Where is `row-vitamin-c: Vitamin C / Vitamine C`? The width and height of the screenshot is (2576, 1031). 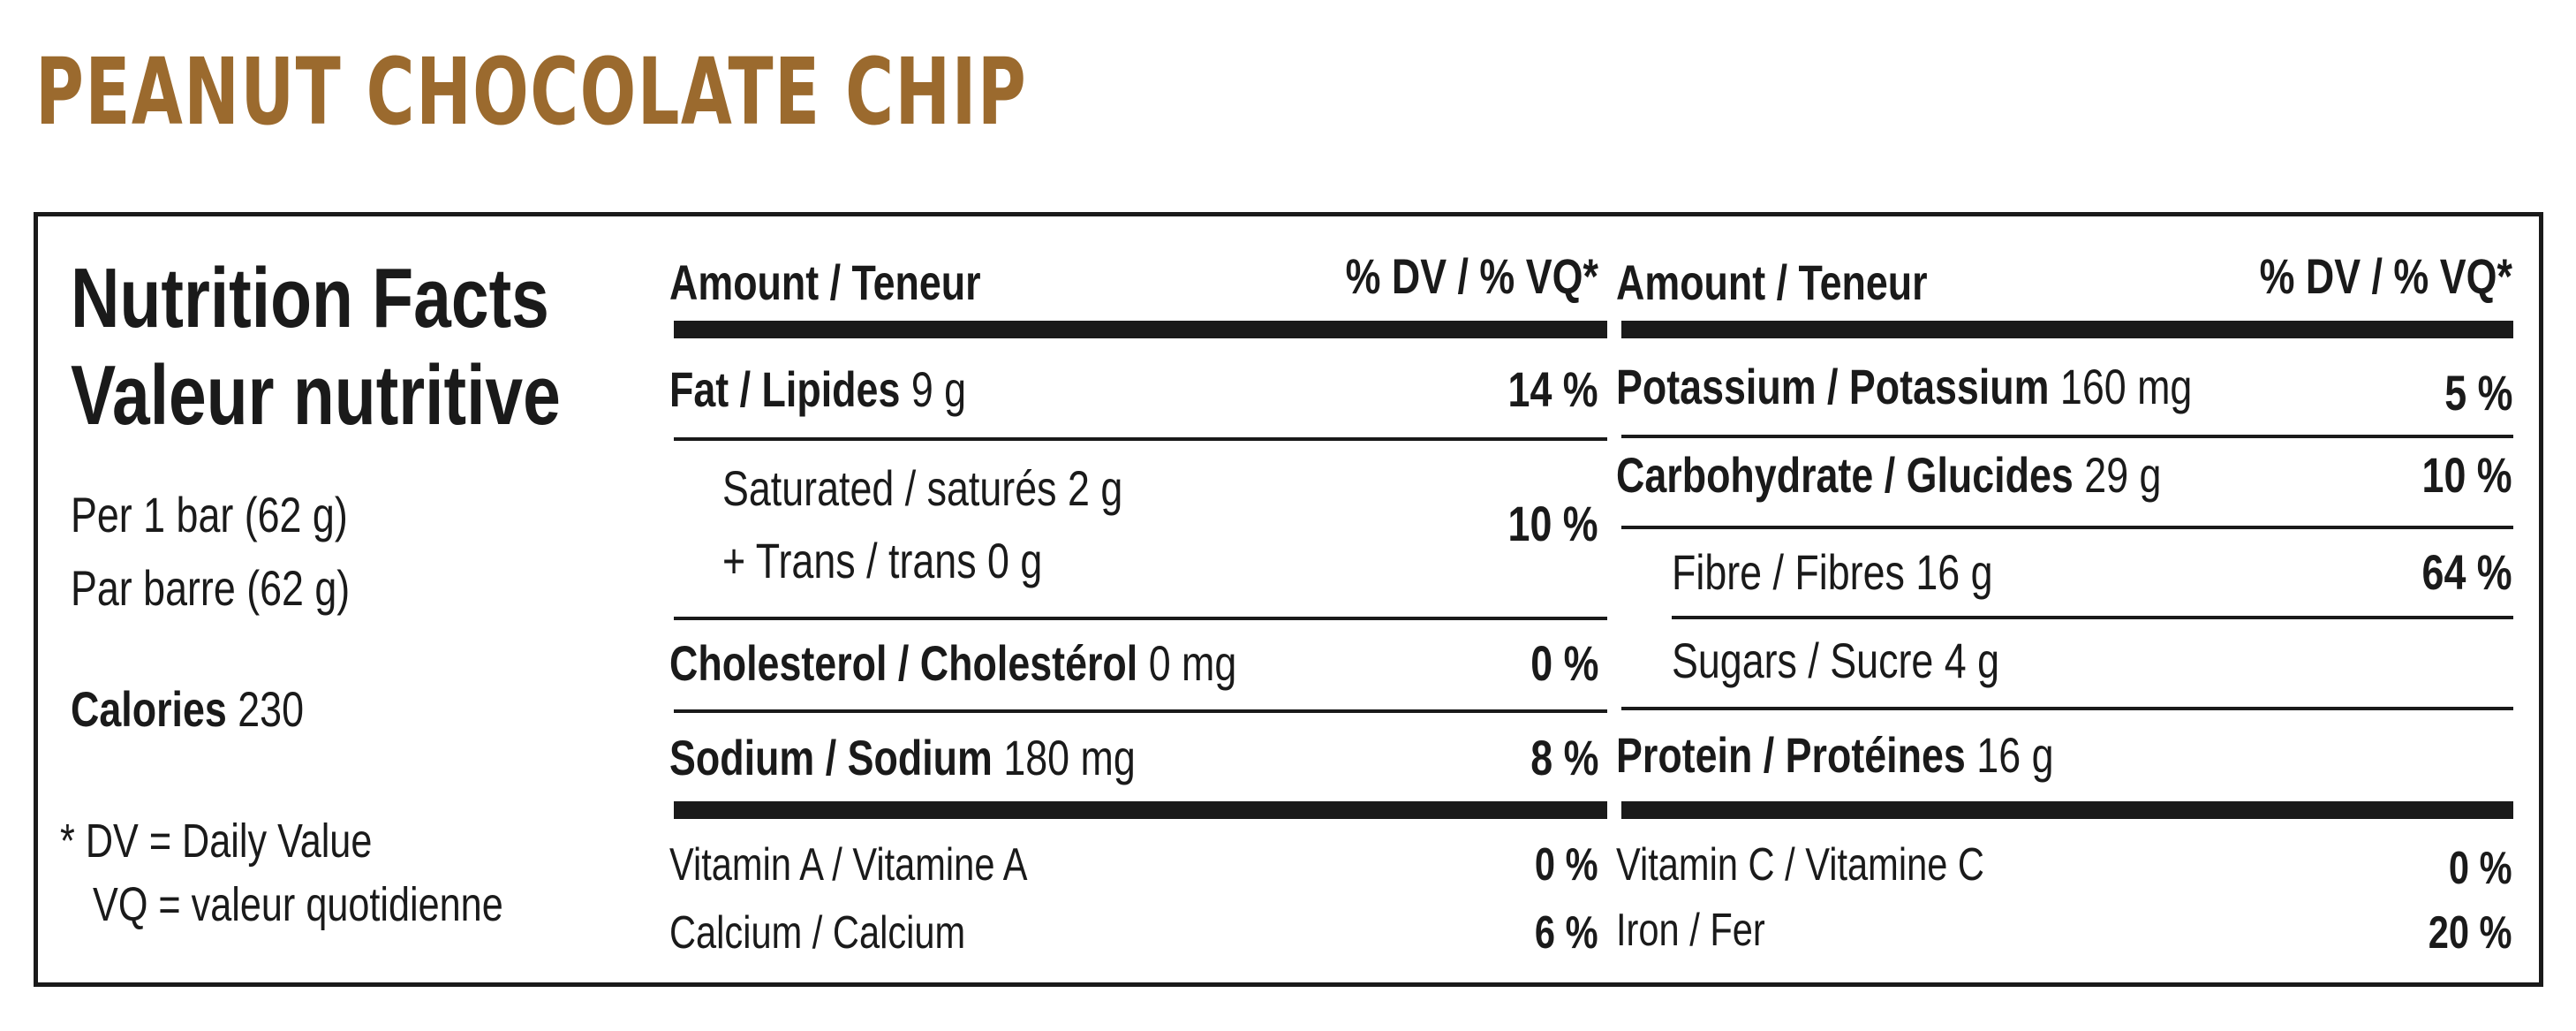 row-vitamin-c: Vitamin C / Vitamine C is located at coordinates (1800, 865).